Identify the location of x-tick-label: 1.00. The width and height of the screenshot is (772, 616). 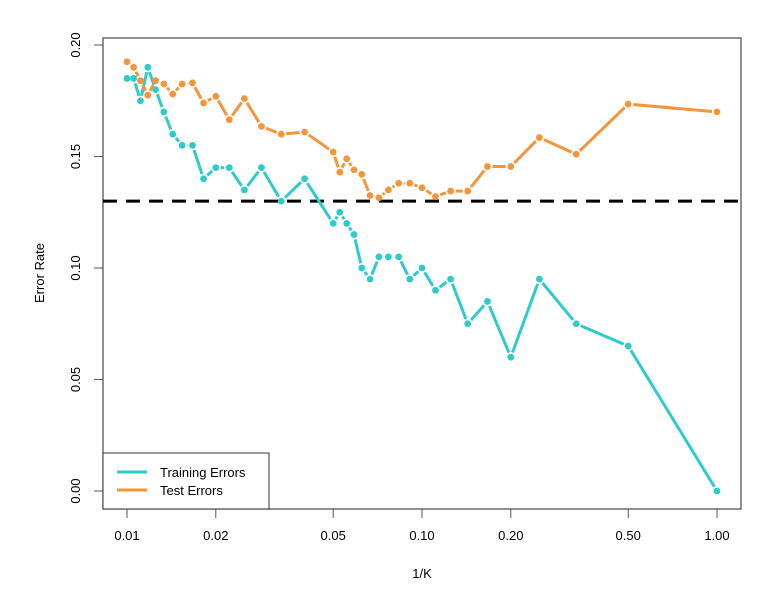
(716, 535).